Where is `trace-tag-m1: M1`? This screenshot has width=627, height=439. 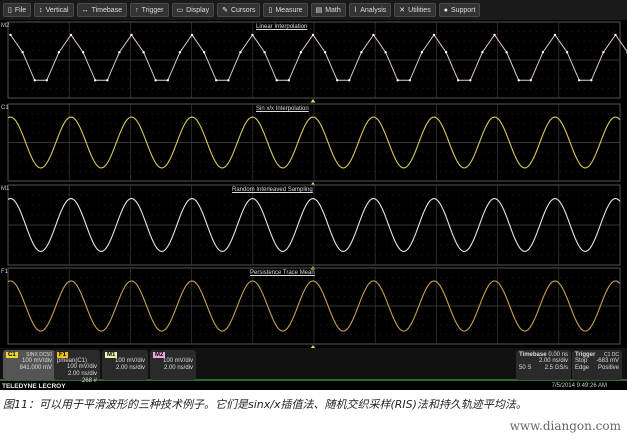
trace-tag-m1: M1 is located at coordinates (5, 189).